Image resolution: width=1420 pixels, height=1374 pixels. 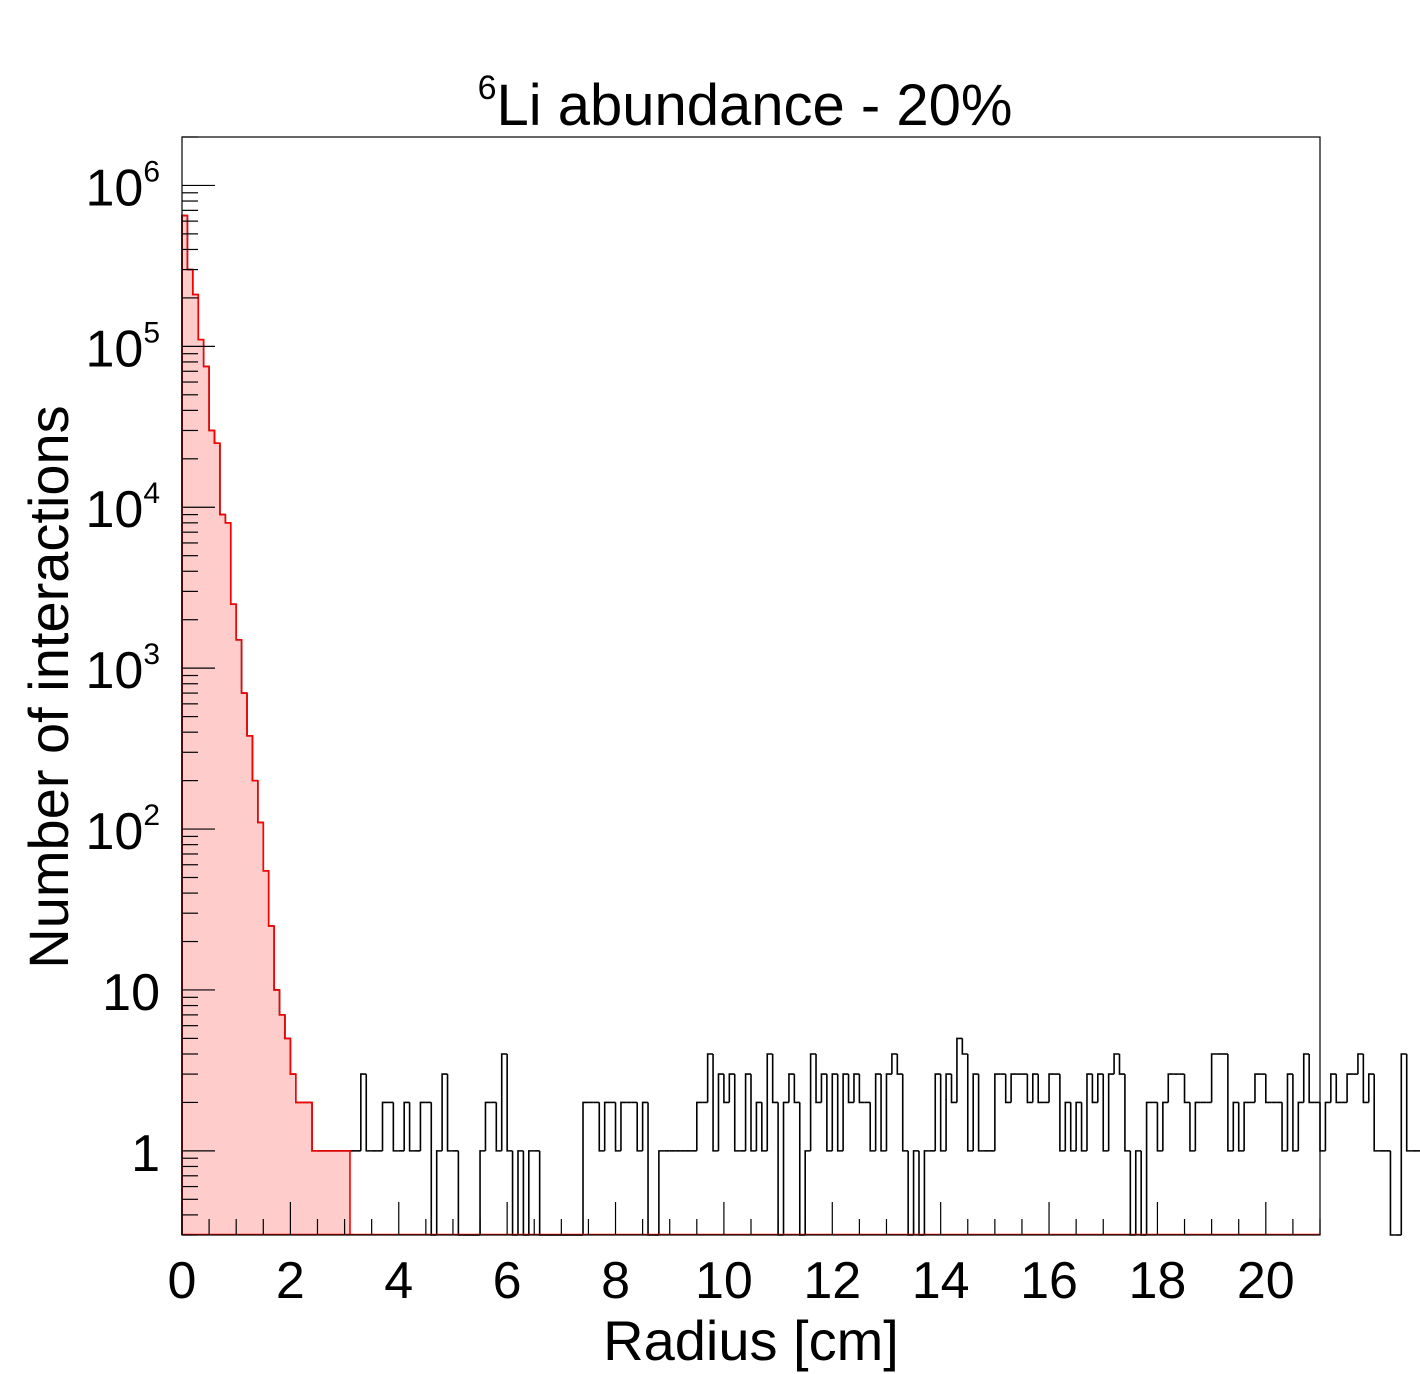 I want to click on y-tick-label: 1, so click(x=145, y=1154).